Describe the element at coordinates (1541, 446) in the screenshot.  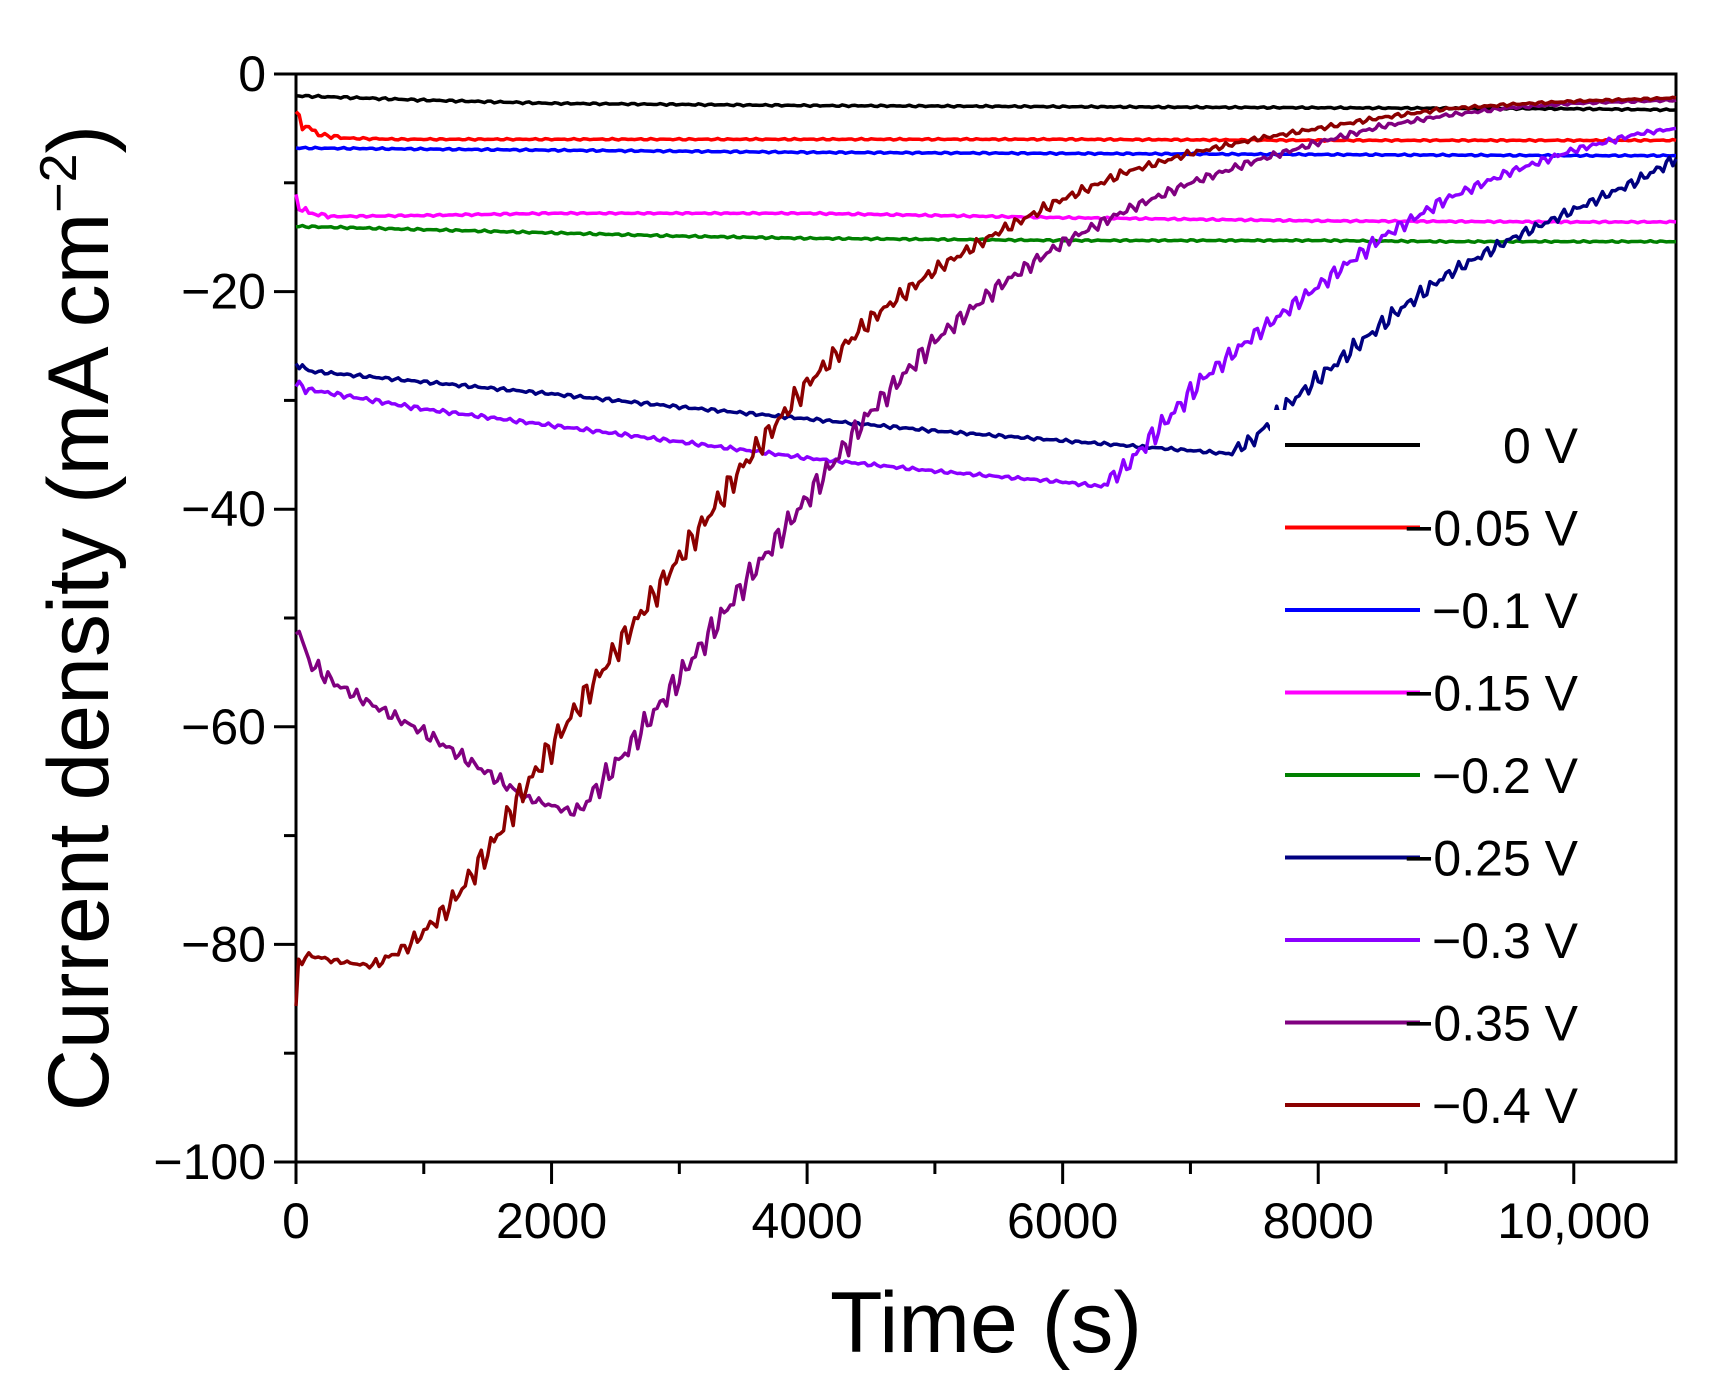
I see `legend-label: 0 V` at that location.